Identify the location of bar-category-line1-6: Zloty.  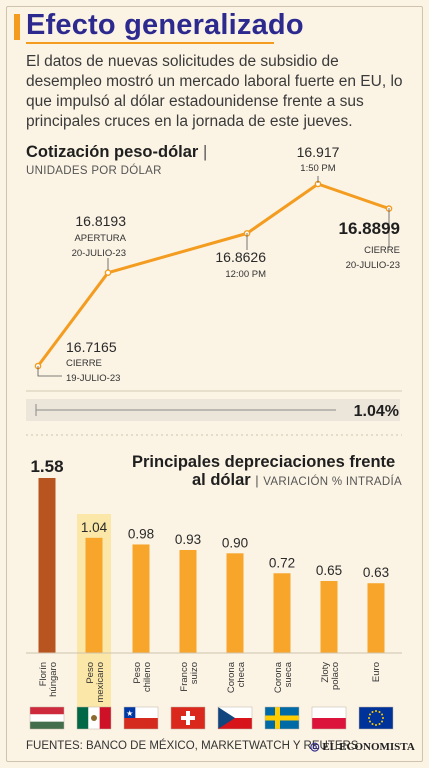
(325, 672).